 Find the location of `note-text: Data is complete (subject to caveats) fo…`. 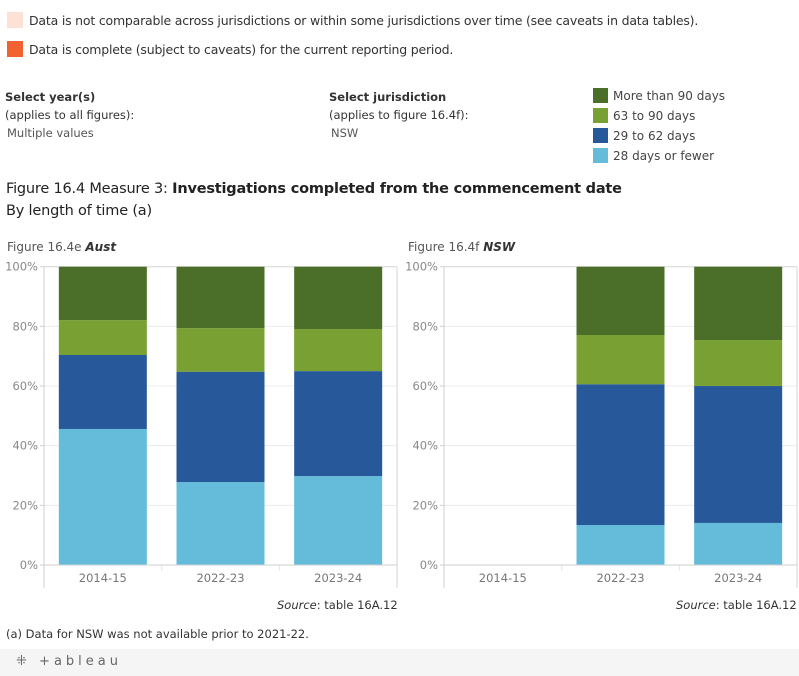

note-text: Data is complete (subject to caveats) fo… is located at coordinates (241, 49).